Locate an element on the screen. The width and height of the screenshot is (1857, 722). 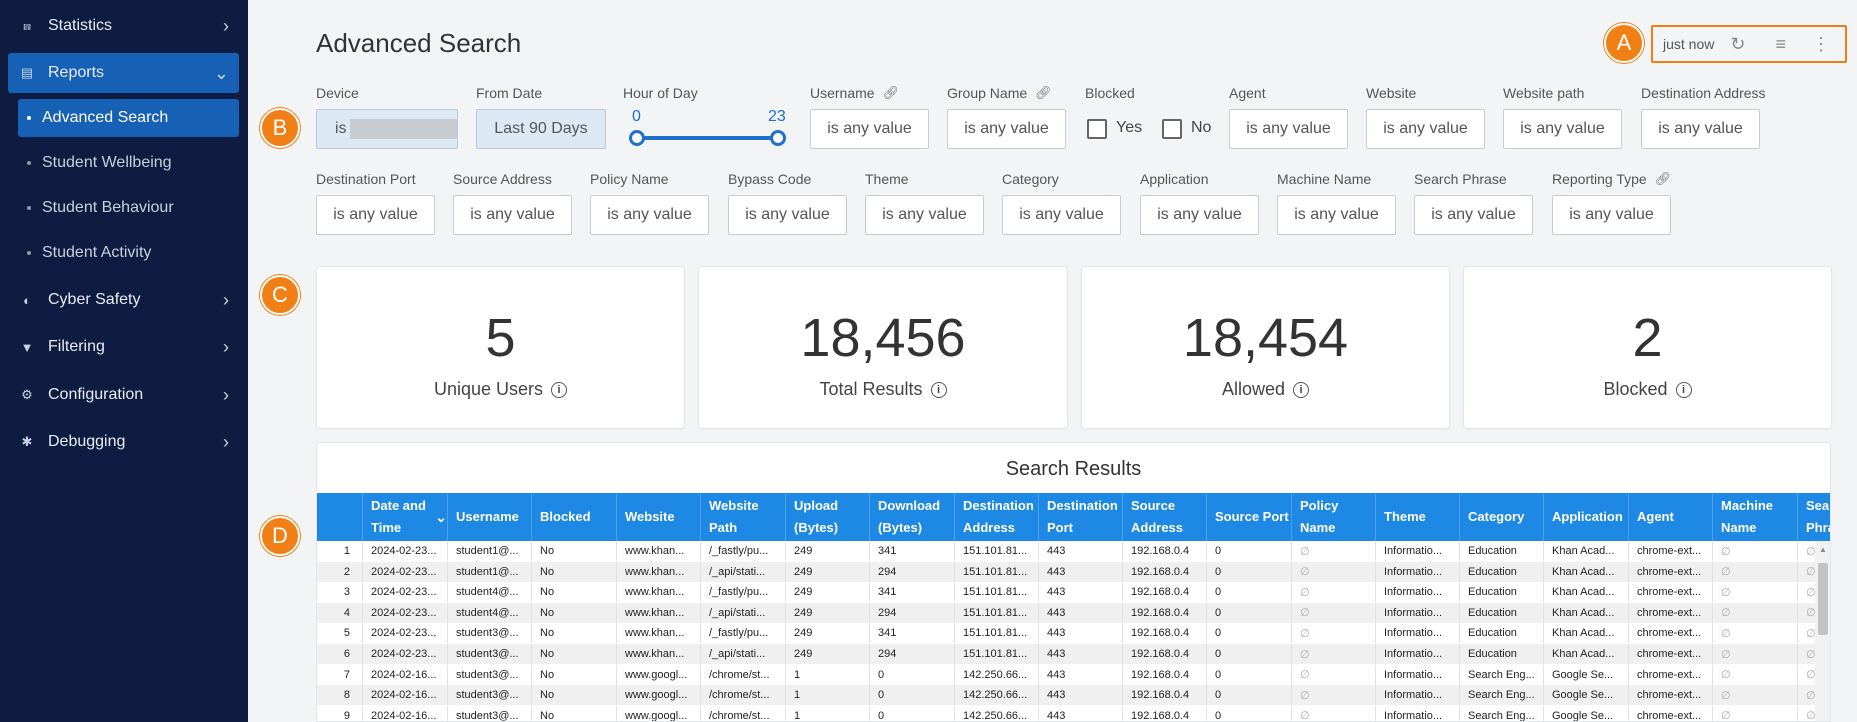
header-theme: Theme is located at coordinates (1417, 517).